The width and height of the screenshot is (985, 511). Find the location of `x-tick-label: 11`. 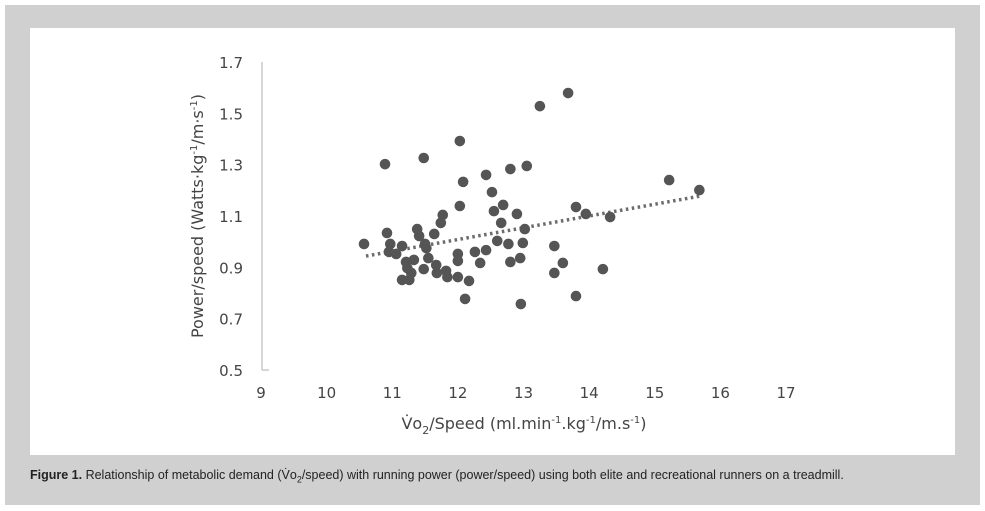

x-tick-label: 11 is located at coordinates (392, 393).